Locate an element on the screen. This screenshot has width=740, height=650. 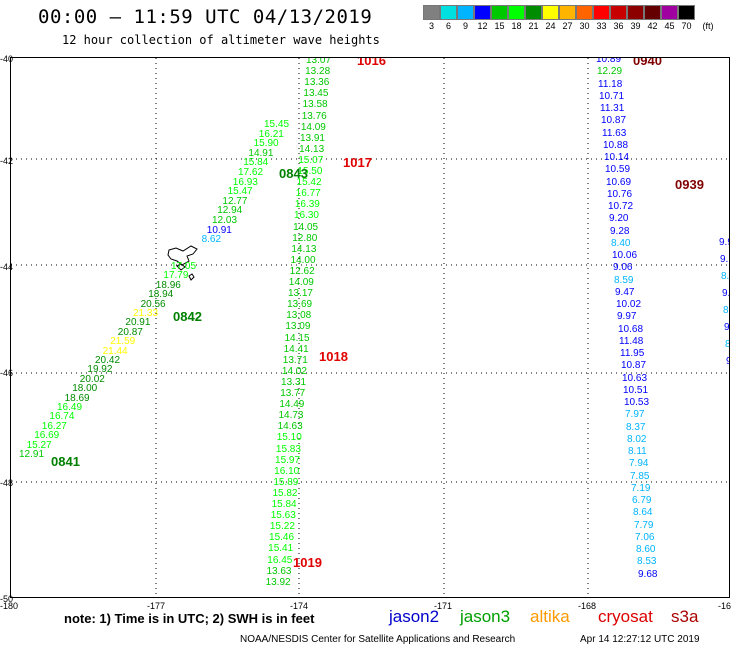
wave-height-label: 17.79 is located at coordinates (176, 276).